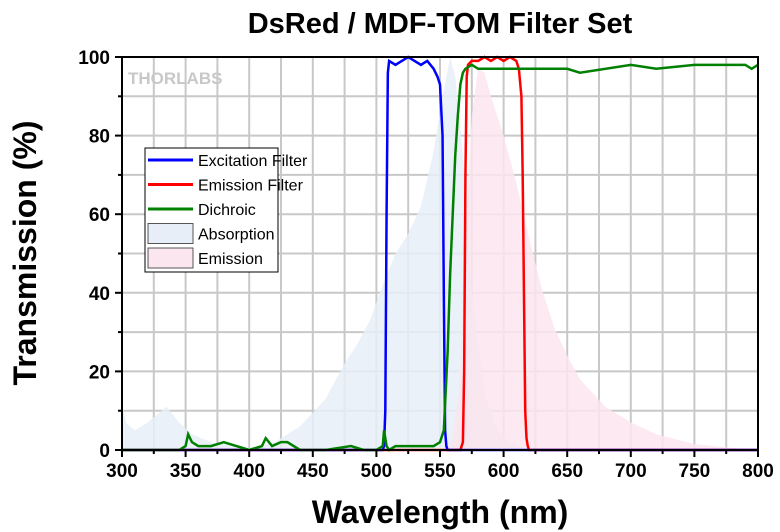 Image resolution: width=780 pixels, height=532 pixels. I want to click on x-tick-label: 350, so click(186, 471).